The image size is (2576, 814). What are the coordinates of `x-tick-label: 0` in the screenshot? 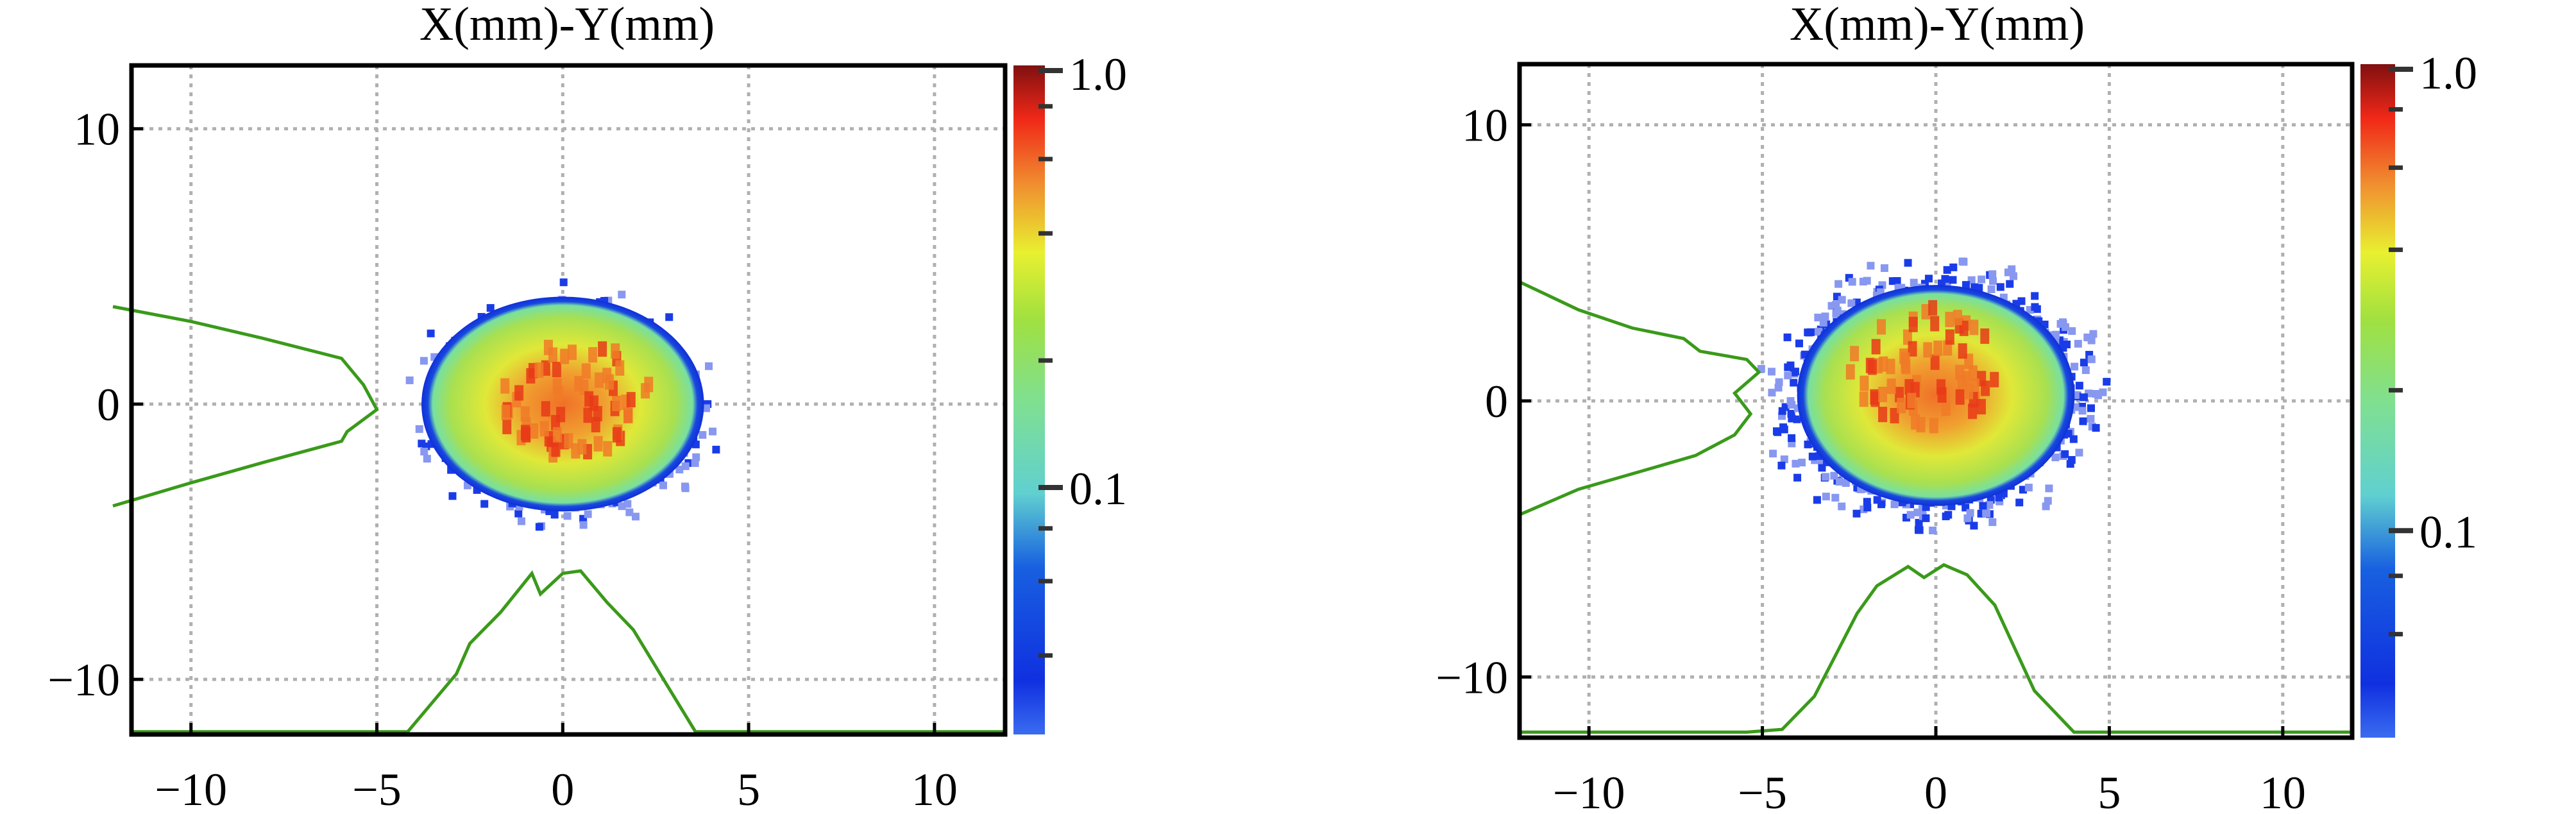 It's located at (1935, 791).